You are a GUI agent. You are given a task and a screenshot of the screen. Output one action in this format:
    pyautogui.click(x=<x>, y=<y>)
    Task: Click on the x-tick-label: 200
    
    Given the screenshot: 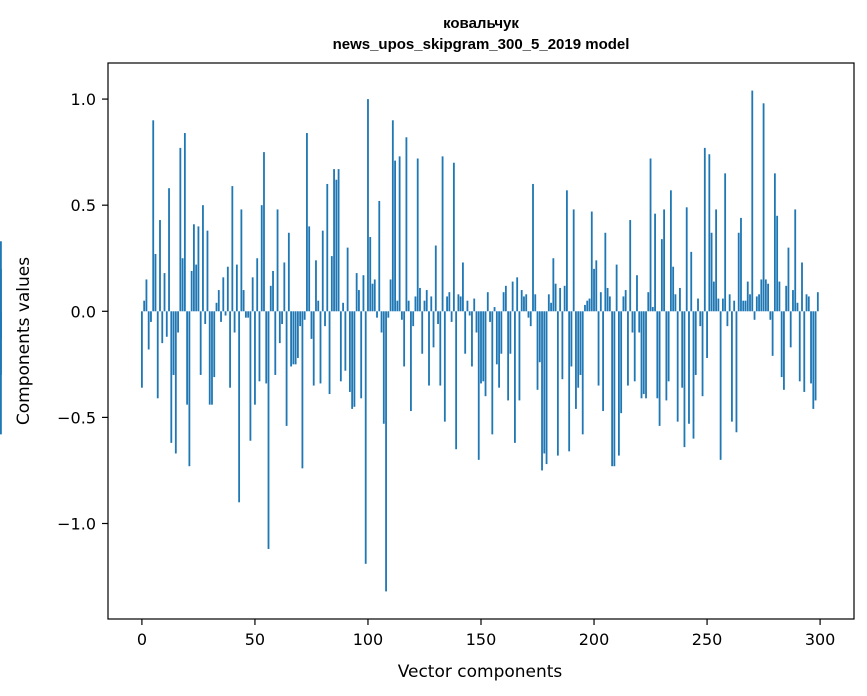 What is the action you would take?
    pyautogui.click(x=594, y=639)
    